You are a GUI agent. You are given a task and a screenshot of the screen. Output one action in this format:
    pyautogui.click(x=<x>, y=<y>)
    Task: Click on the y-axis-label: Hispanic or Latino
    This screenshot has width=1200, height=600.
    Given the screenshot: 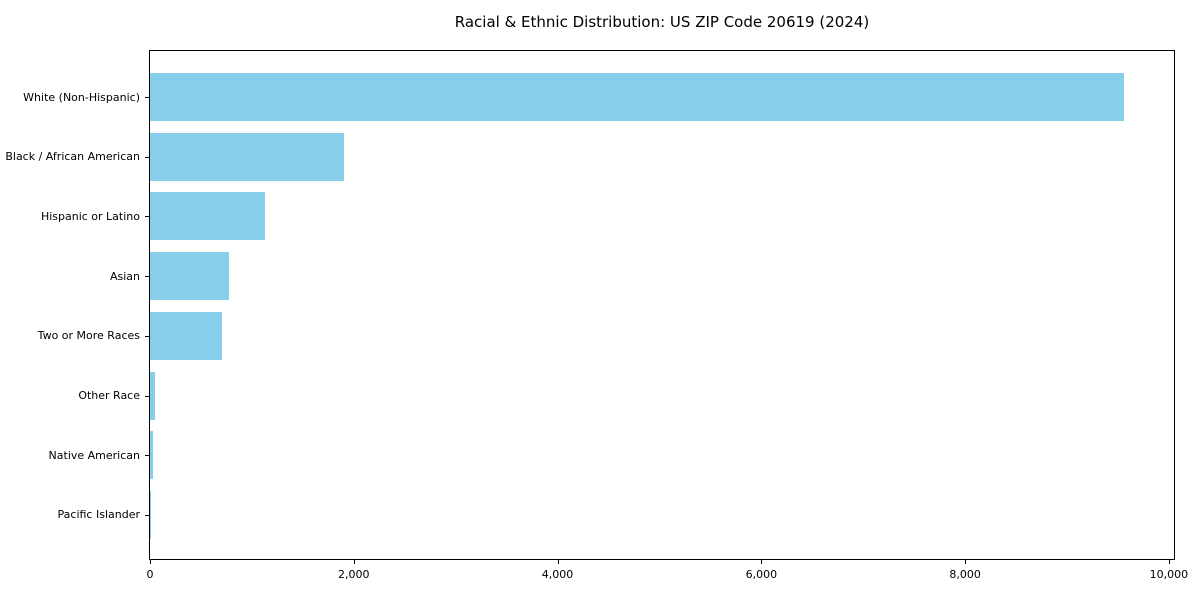 What is the action you would take?
    pyautogui.click(x=90, y=216)
    